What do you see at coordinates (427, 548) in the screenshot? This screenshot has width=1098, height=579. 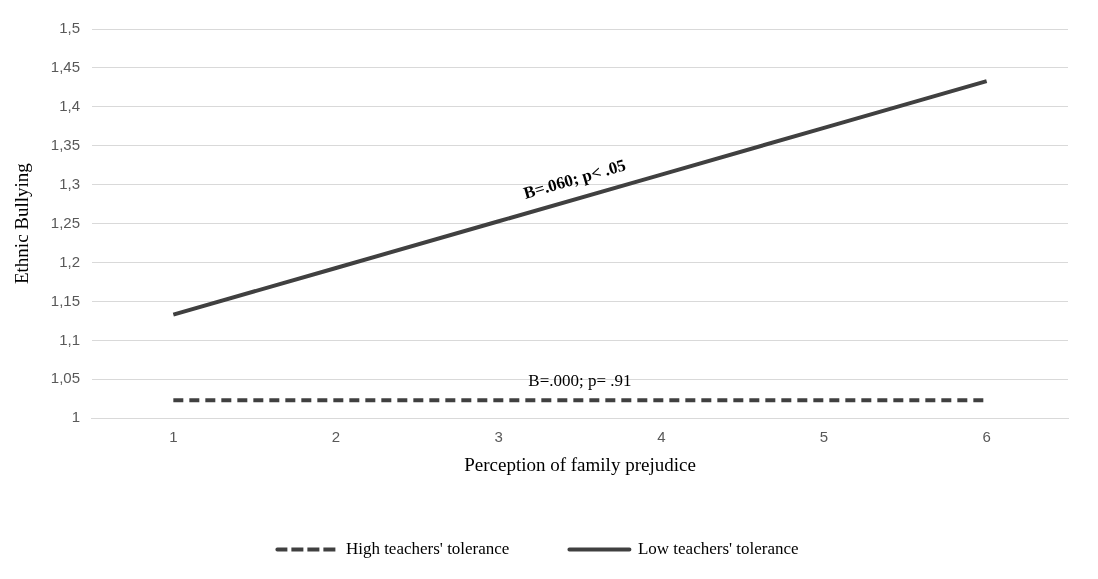 I see `legend-label: High teachers' tolerance` at bounding box center [427, 548].